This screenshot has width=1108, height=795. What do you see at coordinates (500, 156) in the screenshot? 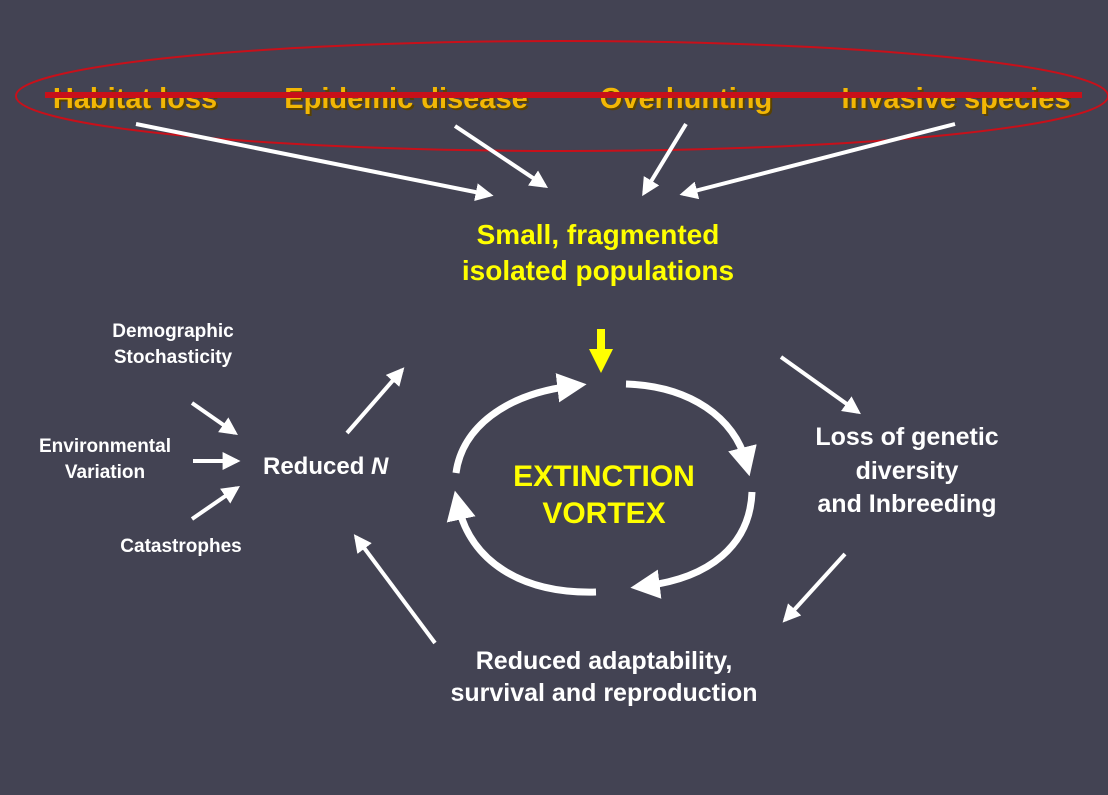
I see `arrow-disease-to-populations` at bounding box center [500, 156].